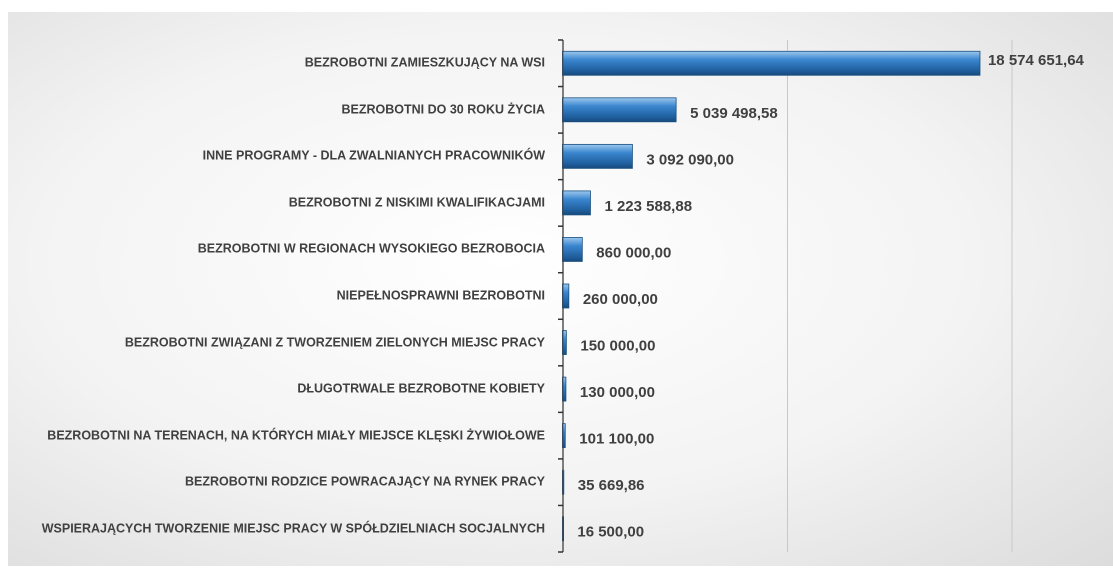  What do you see at coordinates (690, 159) in the screenshot?
I see `data-label: 3 092 090,00` at bounding box center [690, 159].